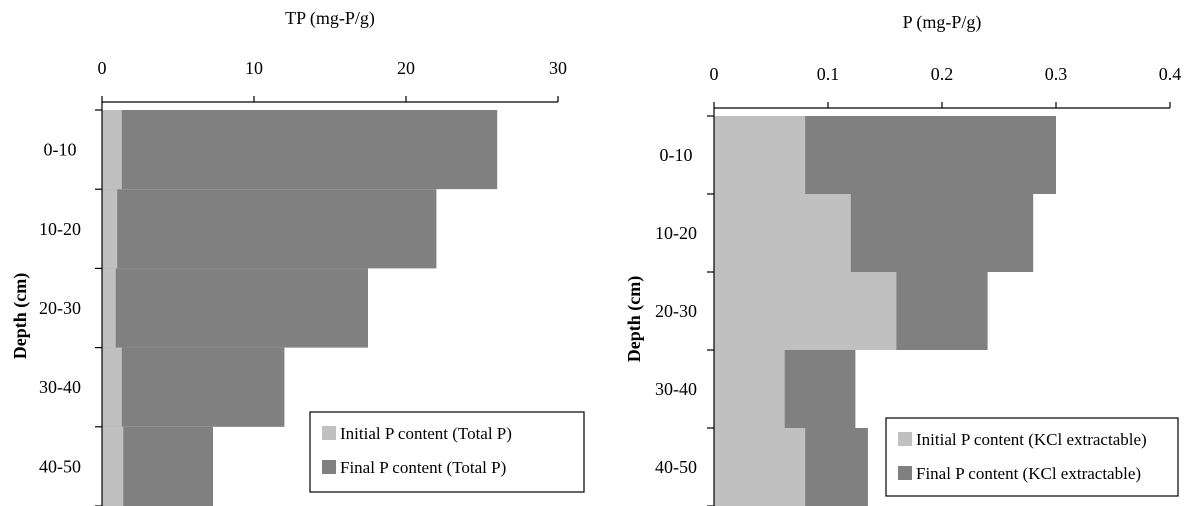 The image size is (1188, 506). Describe the element at coordinates (828, 74) in the screenshot. I see `x-tick-label: 0.1` at that location.